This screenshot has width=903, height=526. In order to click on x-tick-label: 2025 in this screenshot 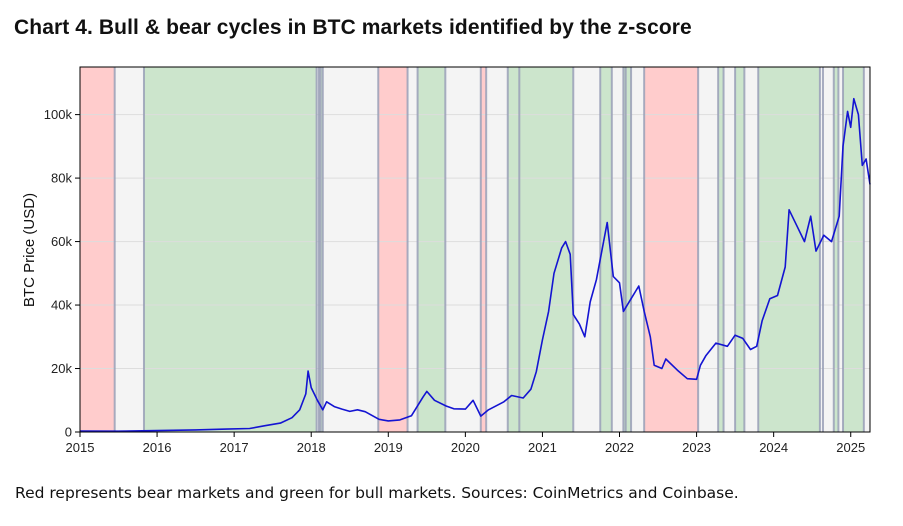, I will do `click(850, 447)`.